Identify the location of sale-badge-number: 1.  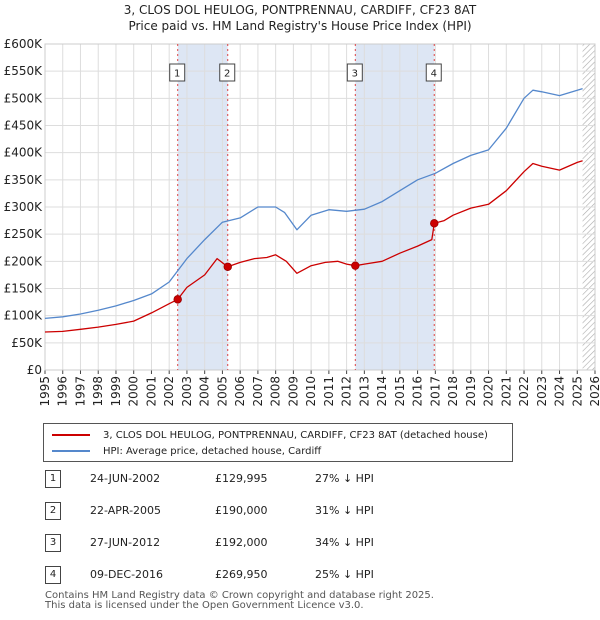
(177, 74).